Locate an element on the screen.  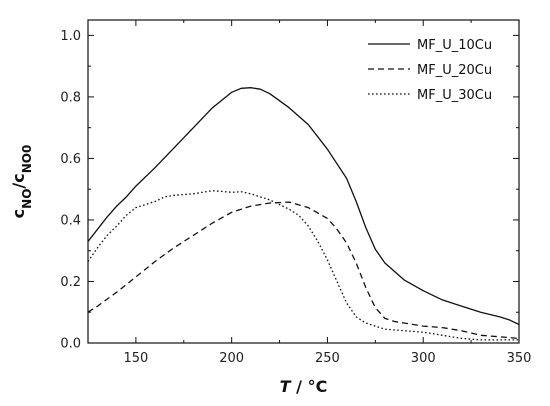
legend-label-3: MF_U_30Cu is located at coordinates (454, 95).